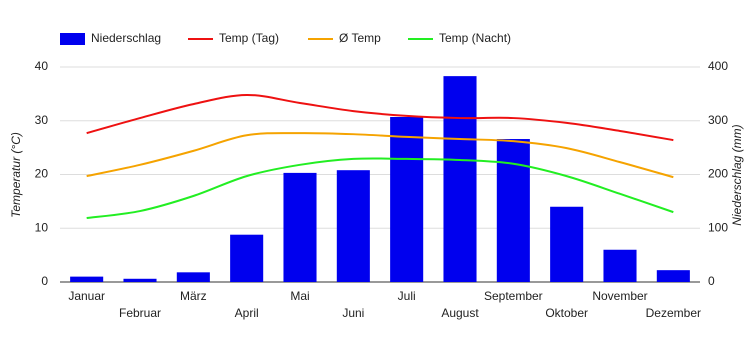  Describe the element at coordinates (513, 296) in the screenshot. I see `x-tick-label: September` at that location.